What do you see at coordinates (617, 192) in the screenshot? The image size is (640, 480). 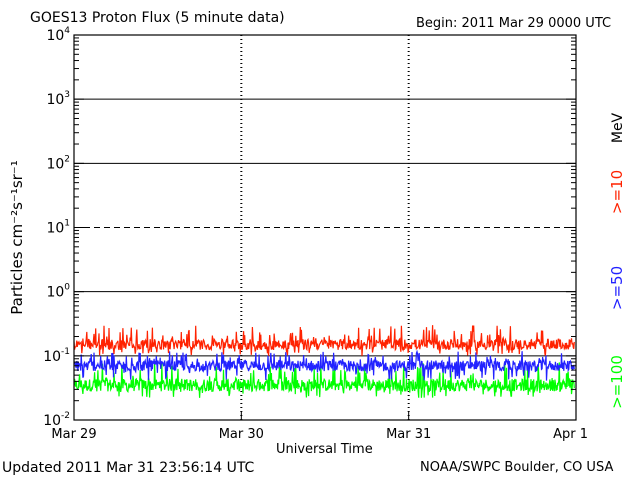 I see `legend-entry-10: >=10` at bounding box center [617, 192].